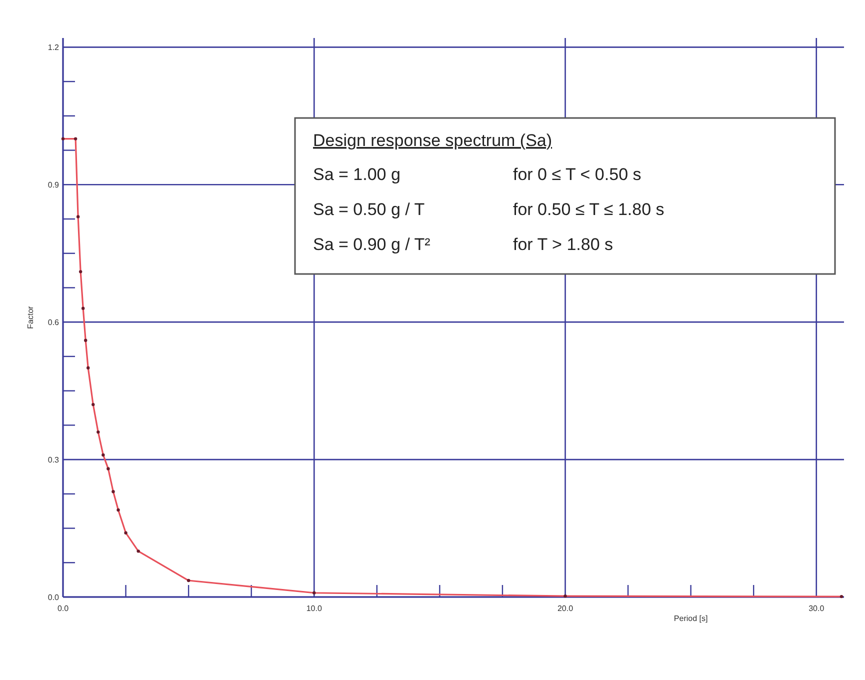 The width and height of the screenshot is (865, 680). What do you see at coordinates (588, 209) in the screenshot?
I see `annotation: for 0.50 ≤ T ≤ 1.80 s` at bounding box center [588, 209].